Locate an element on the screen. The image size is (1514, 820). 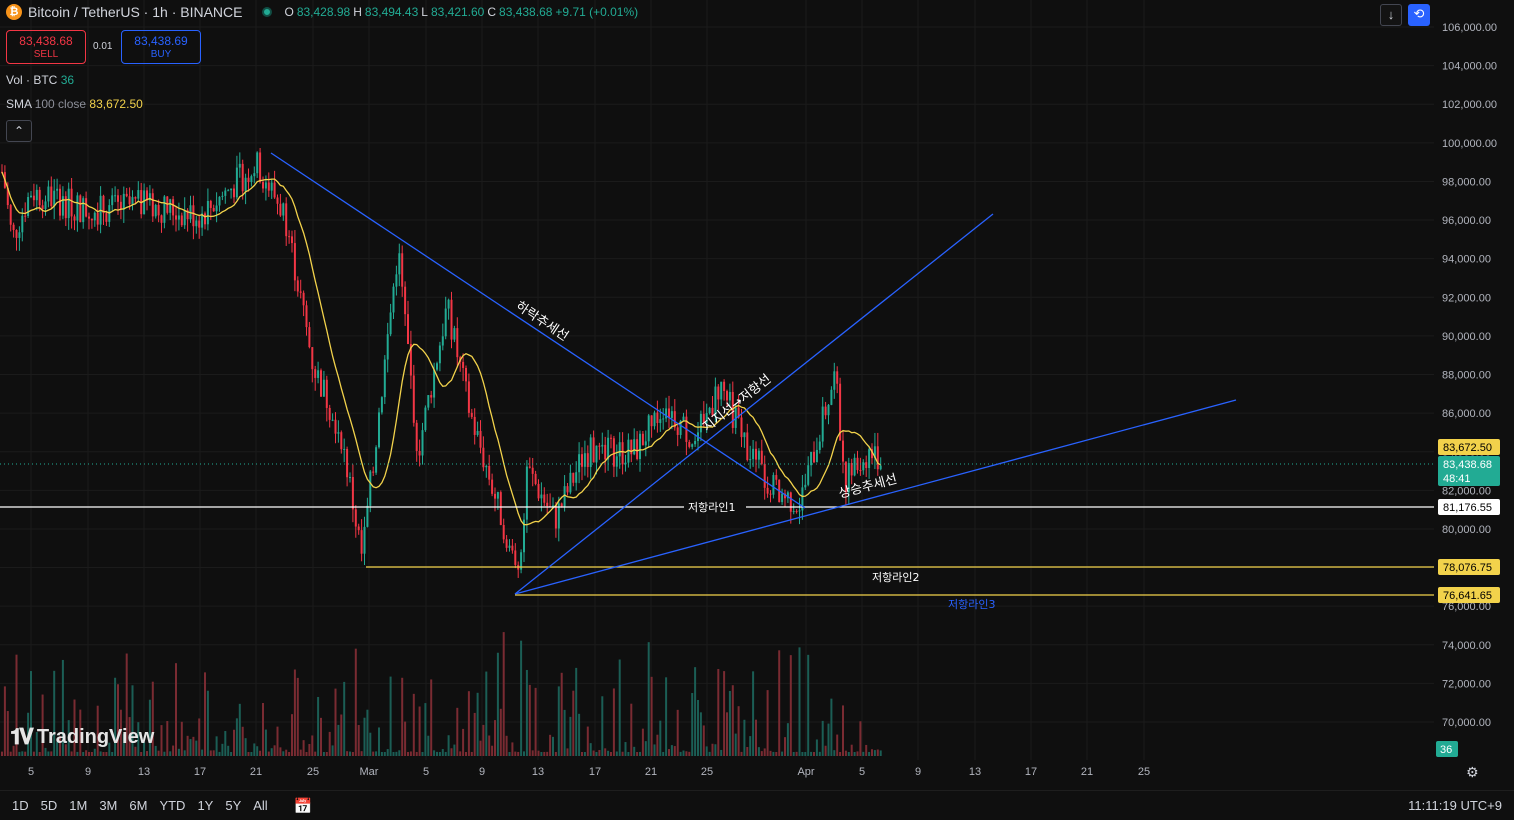
scroll-down-button: ↓ is located at coordinates (1391, 15).